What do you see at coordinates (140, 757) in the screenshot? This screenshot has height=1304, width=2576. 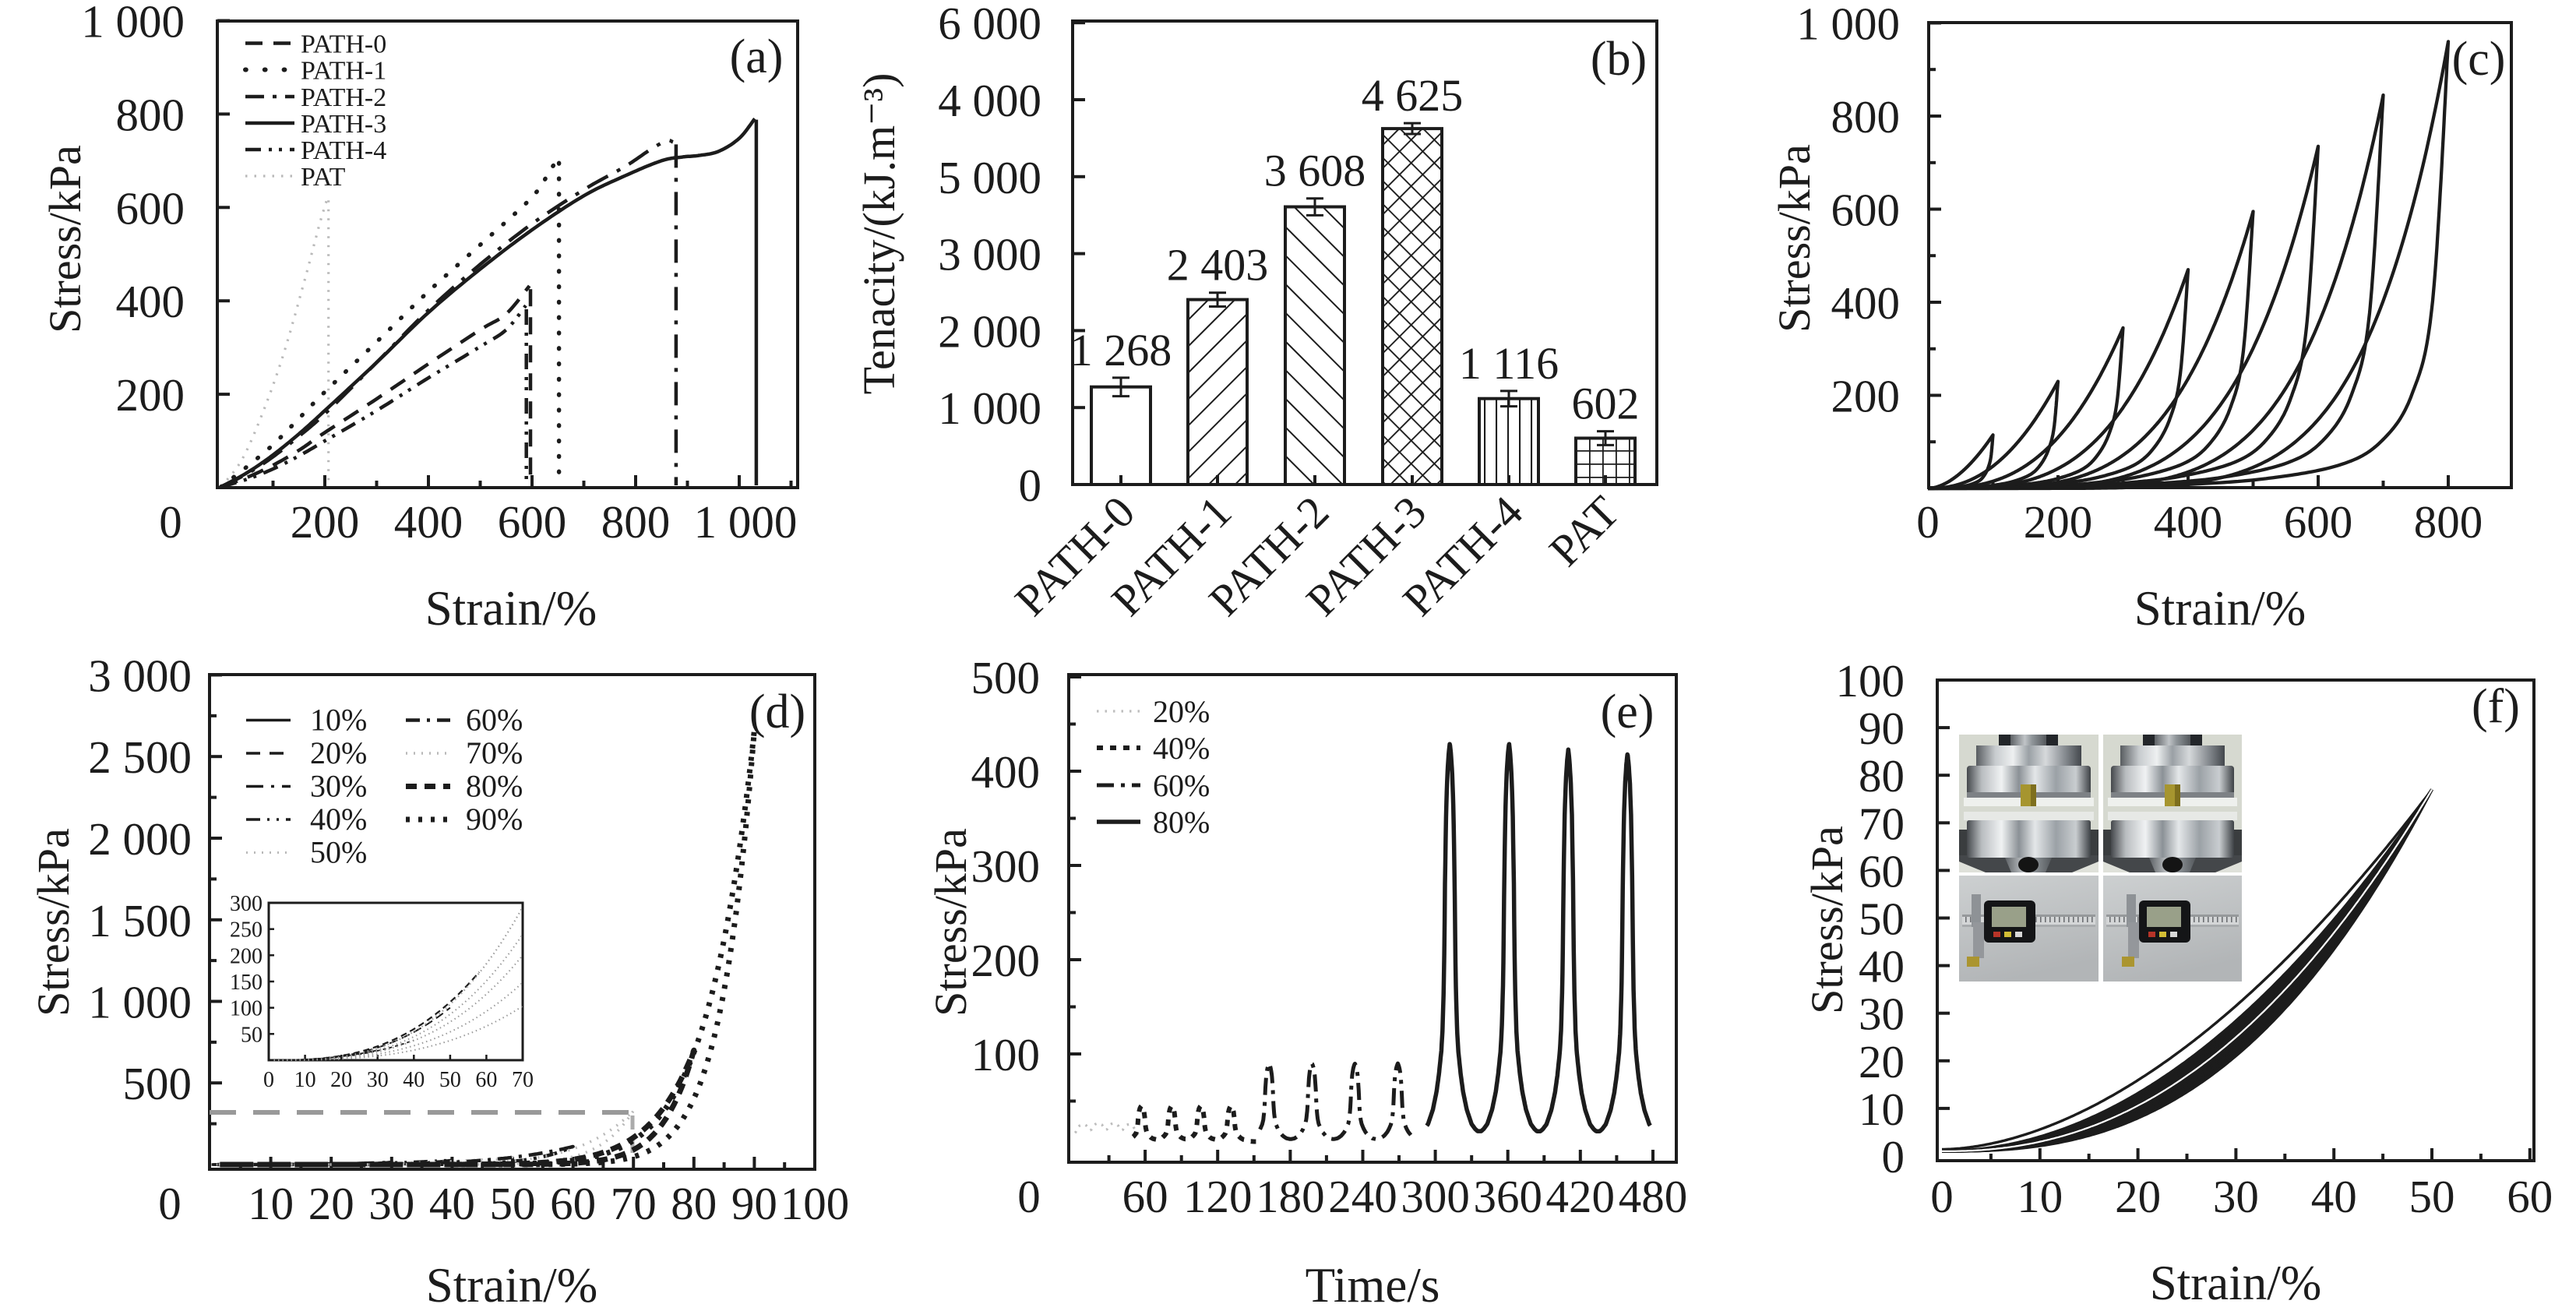 I see `svg-text: 2 500` at bounding box center [140, 757].